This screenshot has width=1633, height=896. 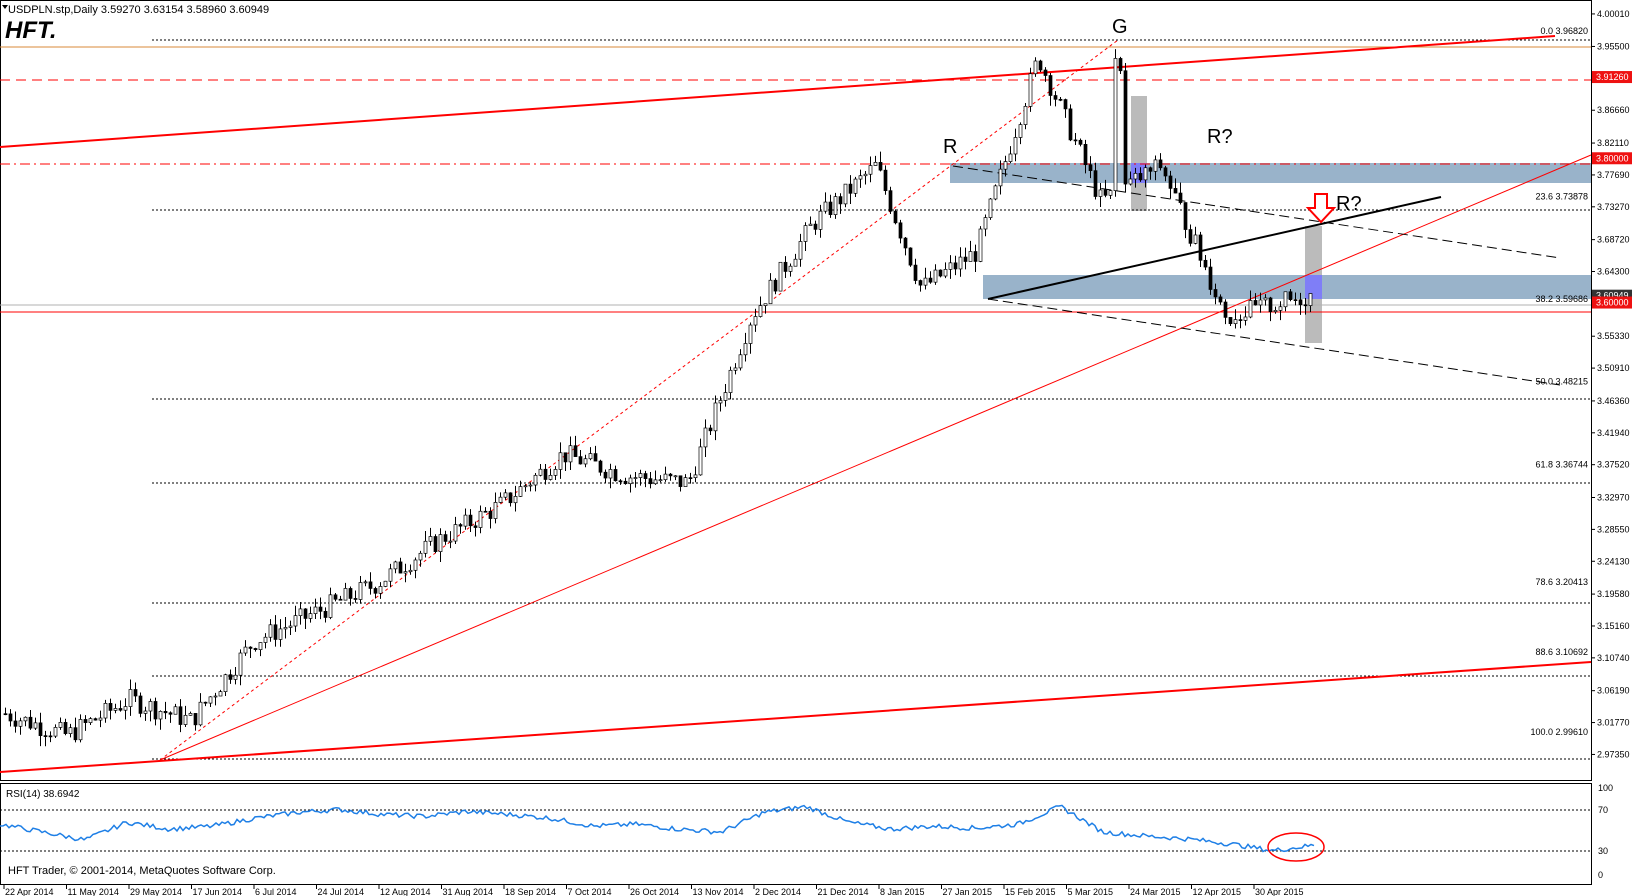 What do you see at coordinates (5, 7) in the screenshot?
I see `chart-menu-triangle-icon` at bounding box center [5, 7].